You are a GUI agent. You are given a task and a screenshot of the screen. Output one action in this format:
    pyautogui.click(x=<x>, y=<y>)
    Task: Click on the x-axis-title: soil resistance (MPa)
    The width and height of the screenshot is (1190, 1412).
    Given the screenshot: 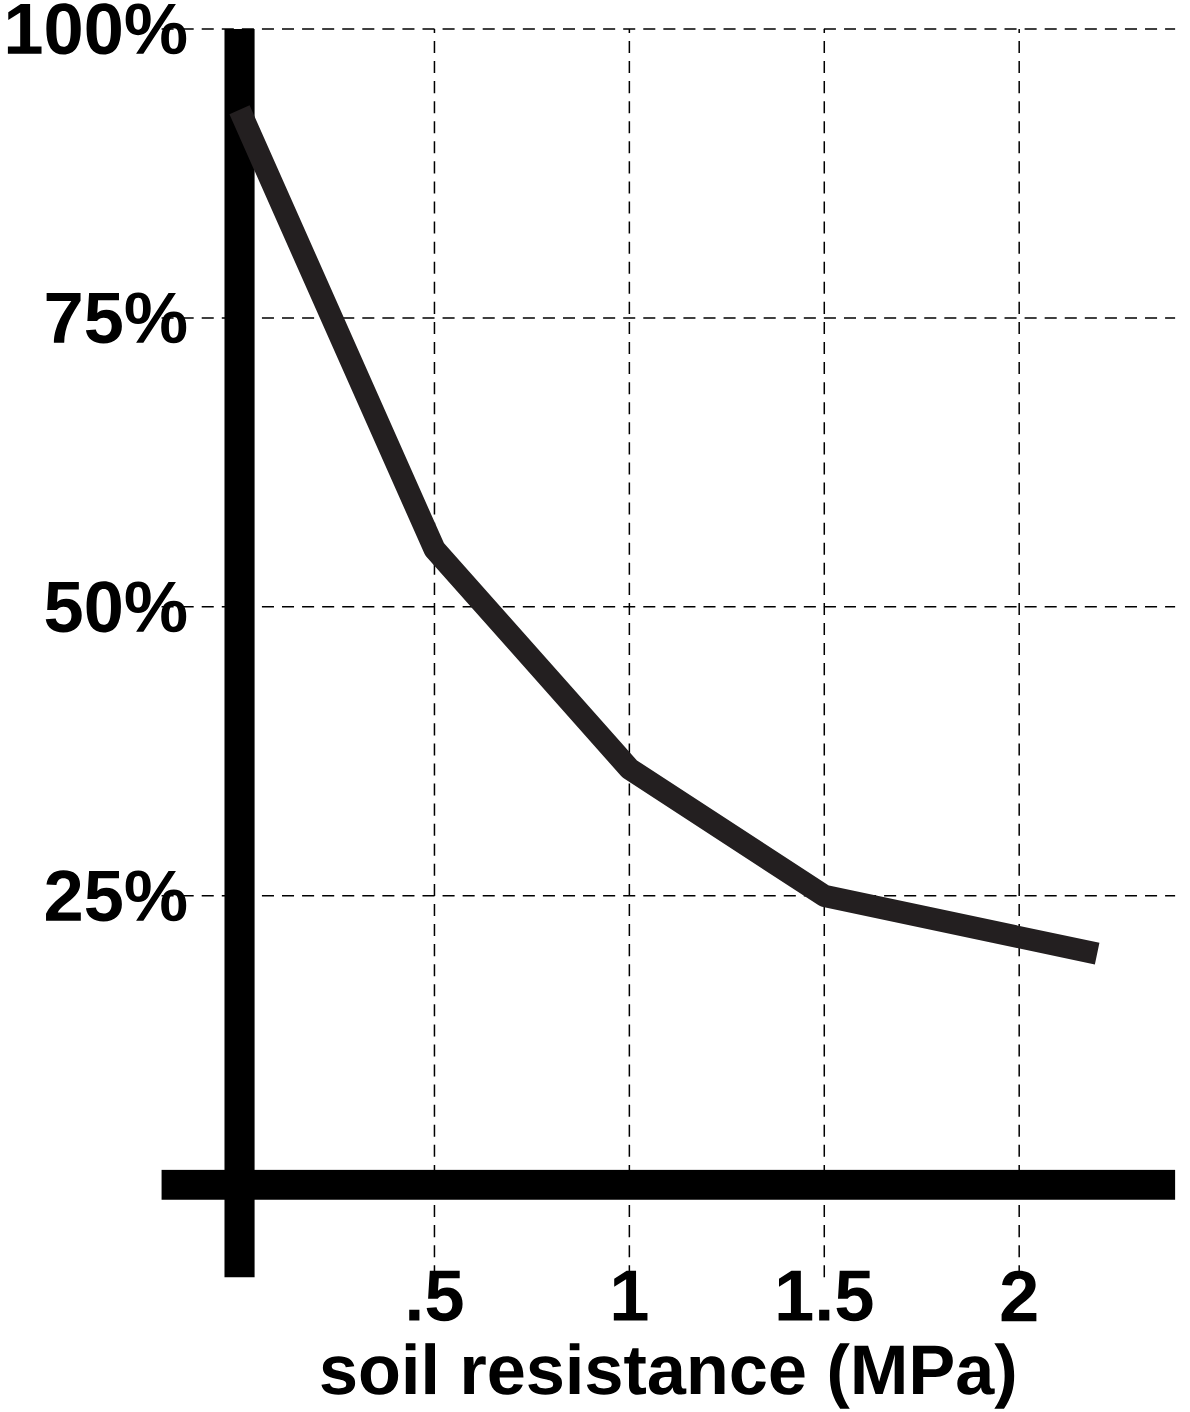 What is the action you would take?
    pyautogui.click(x=668, y=1376)
    